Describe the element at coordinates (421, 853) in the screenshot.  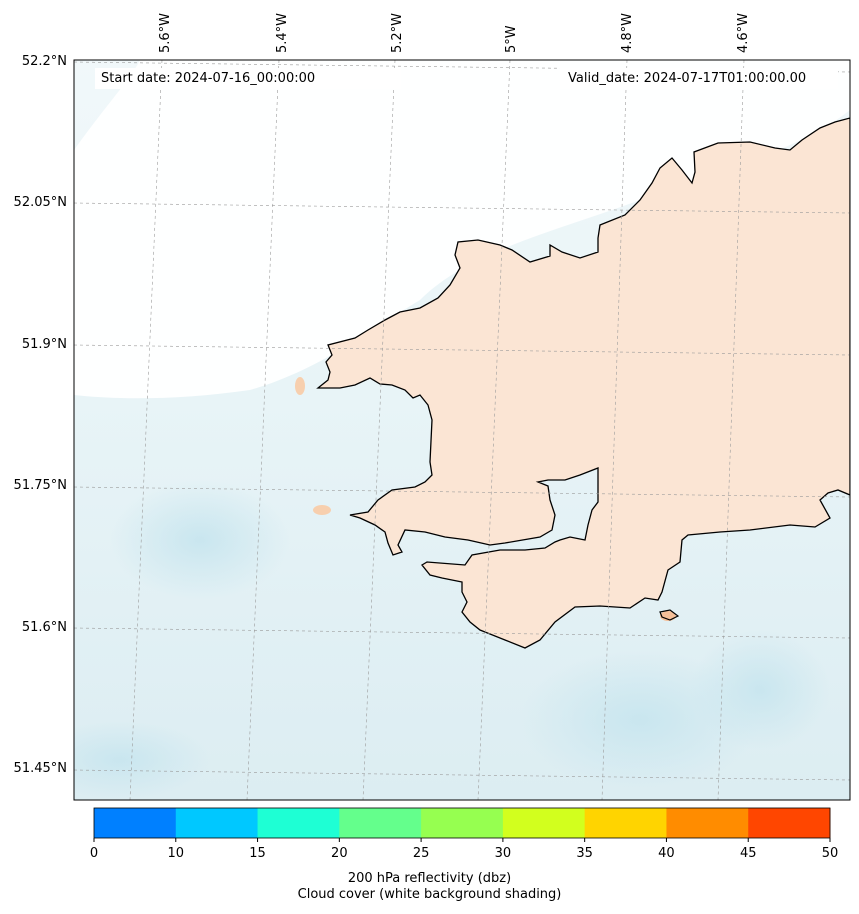
I see `colorbar-tick-label: 25` at that location.